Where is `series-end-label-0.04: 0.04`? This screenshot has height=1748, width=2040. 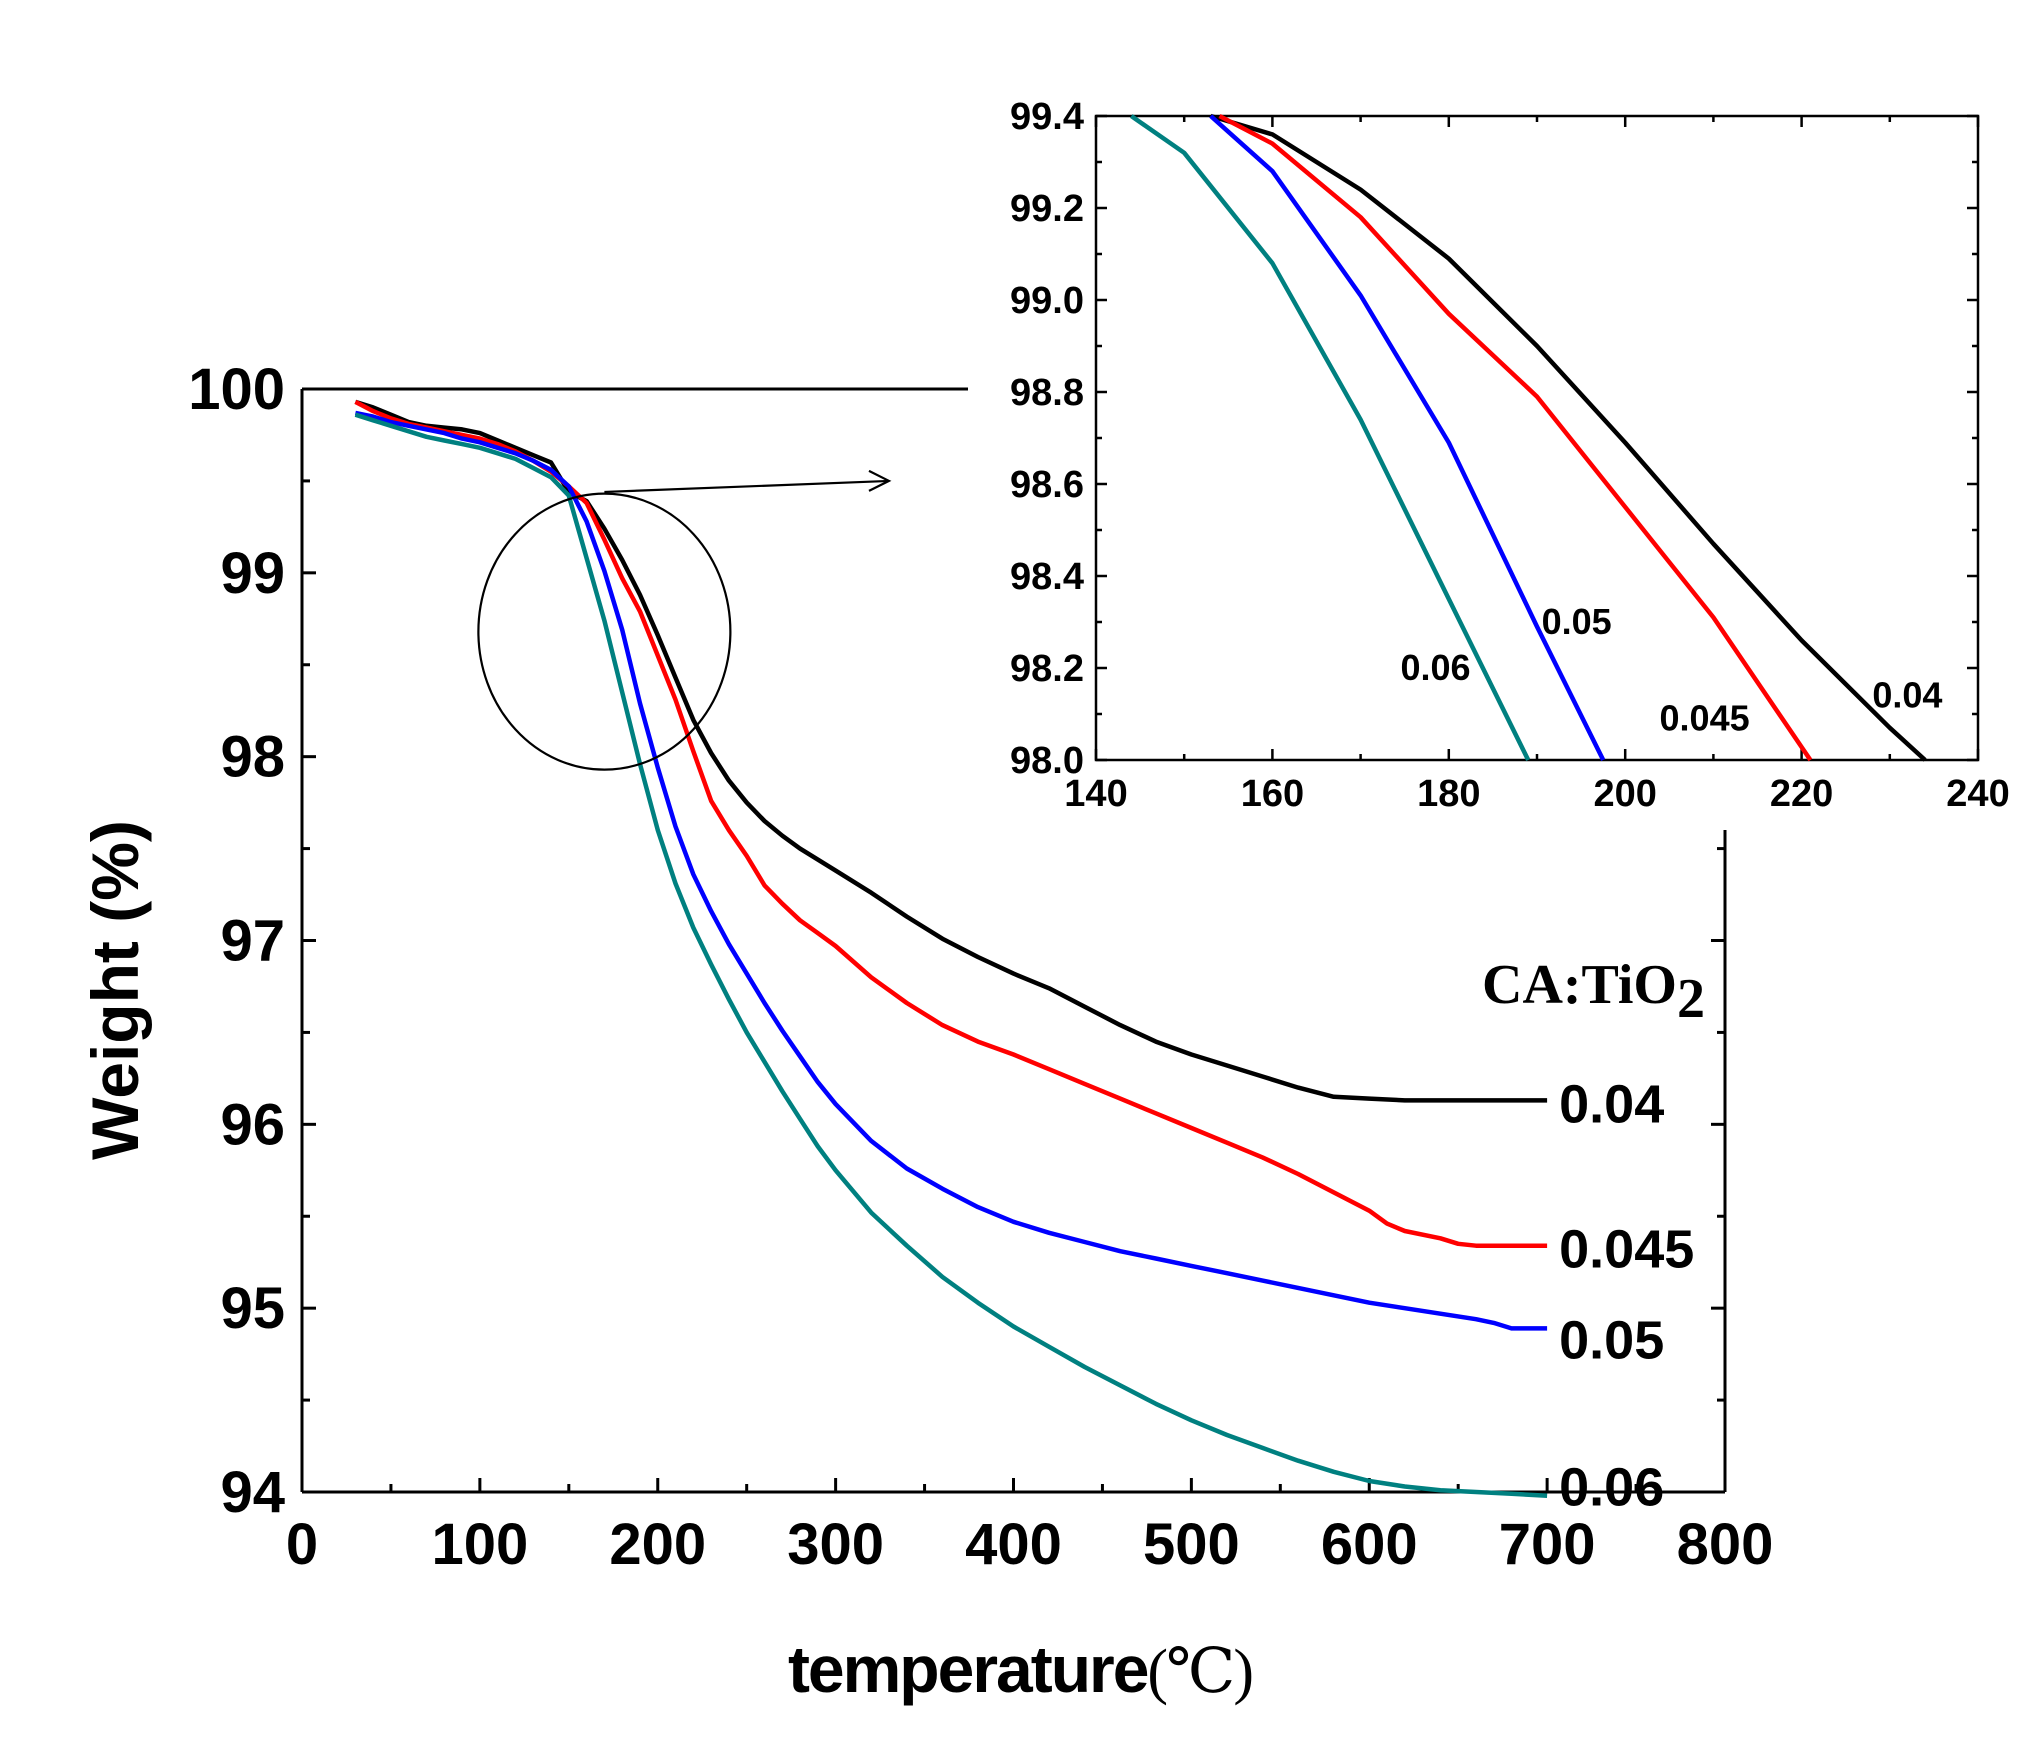 series-end-label-0.04: 0.04 is located at coordinates (1611, 1104).